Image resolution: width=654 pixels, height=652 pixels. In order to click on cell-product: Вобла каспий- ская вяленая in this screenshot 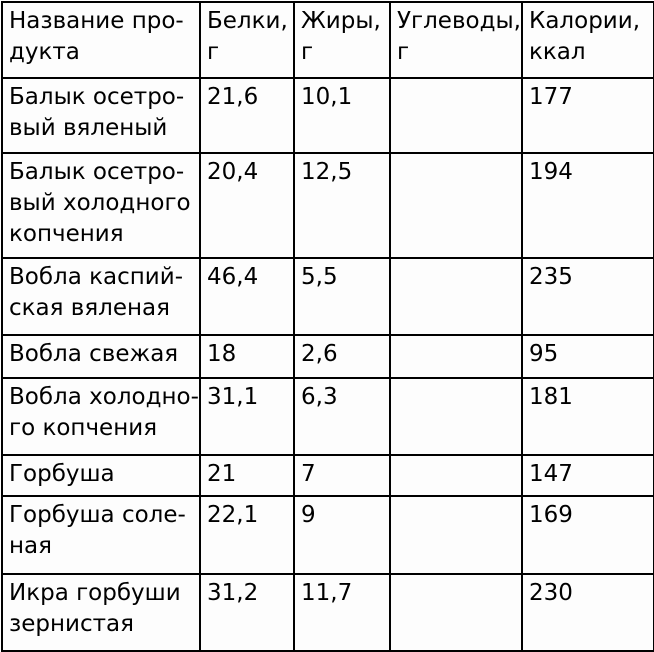, I will do `click(101, 296)`.